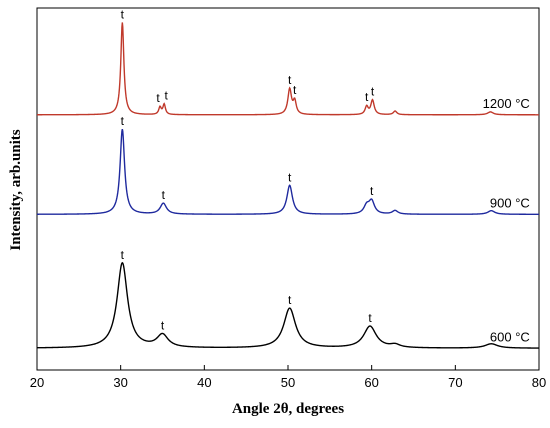  What do you see at coordinates (510, 336) in the screenshot?
I see `series-label: 600 °C` at bounding box center [510, 336].